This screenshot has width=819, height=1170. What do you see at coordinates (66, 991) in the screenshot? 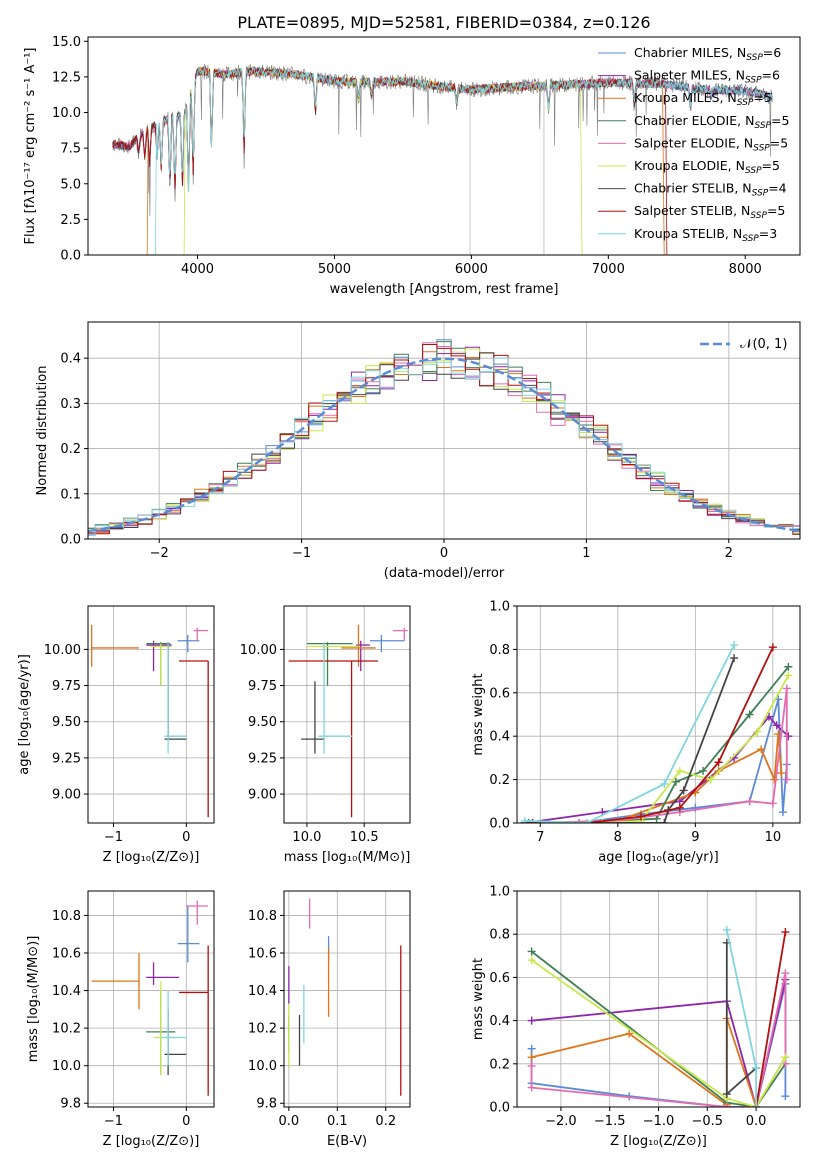
I see `y-tick-label: 10.4` at bounding box center [66, 991].